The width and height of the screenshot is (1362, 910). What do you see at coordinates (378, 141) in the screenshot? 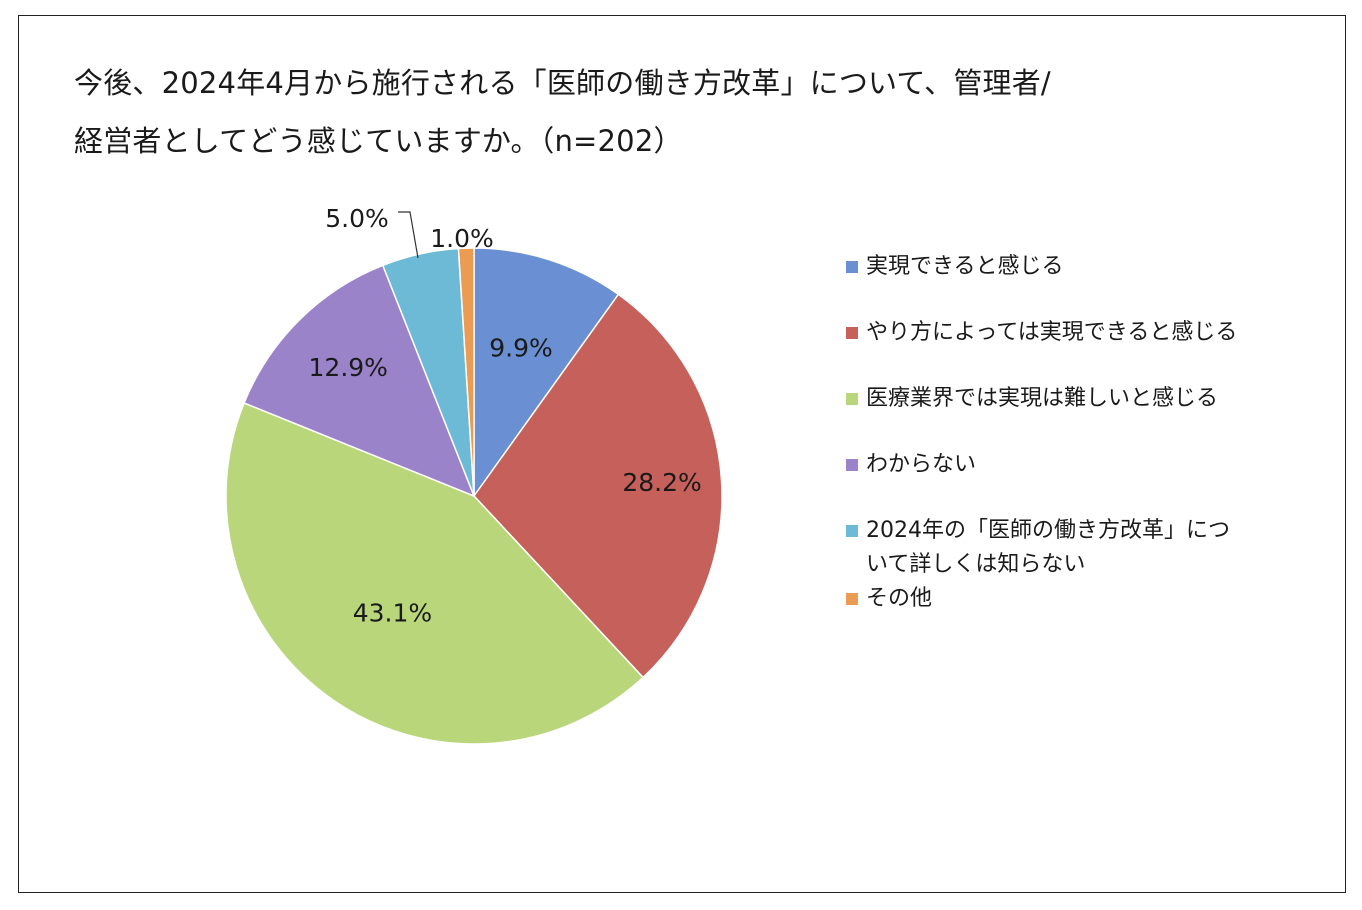
I see `chart-title-line-2: 経営者としてどう感じていますか。（n=202）` at bounding box center [378, 141].